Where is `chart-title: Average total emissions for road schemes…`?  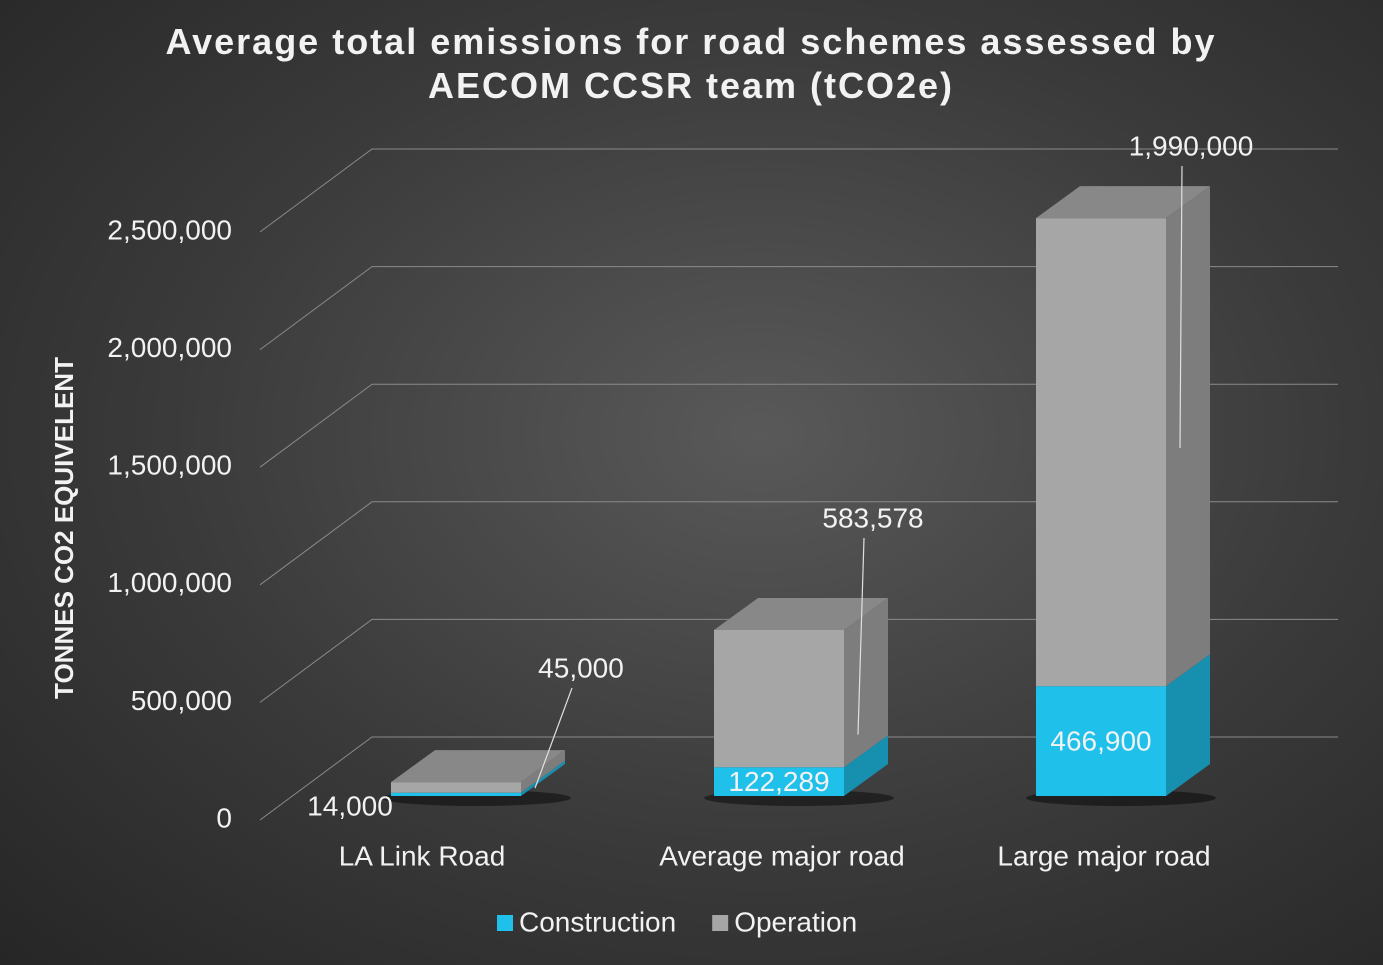 chart-title: Average total emissions for road schemes… is located at coordinates (691, 63).